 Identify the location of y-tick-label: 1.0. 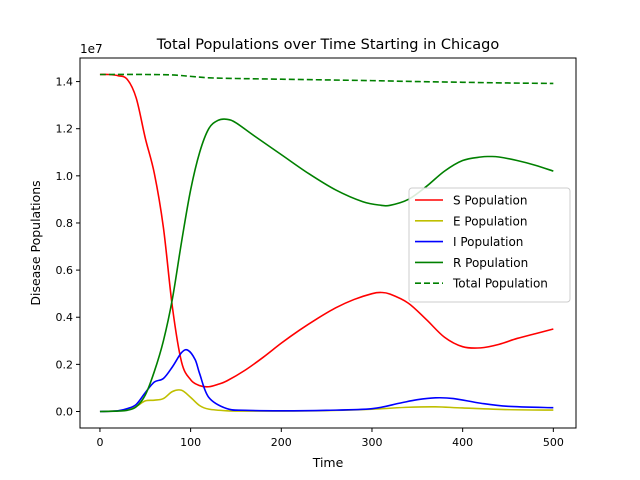
(65, 176).